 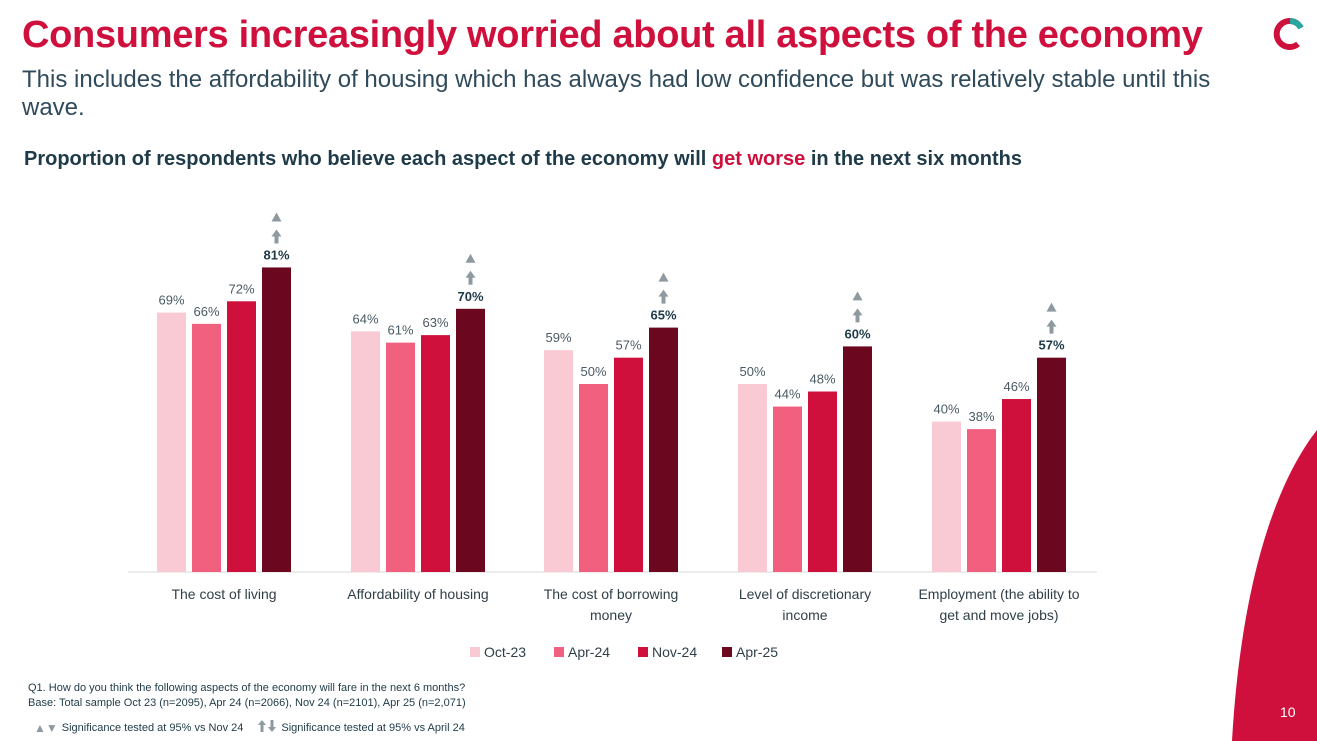 I want to click on legend-label: Nov-24, so click(x=674, y=652).